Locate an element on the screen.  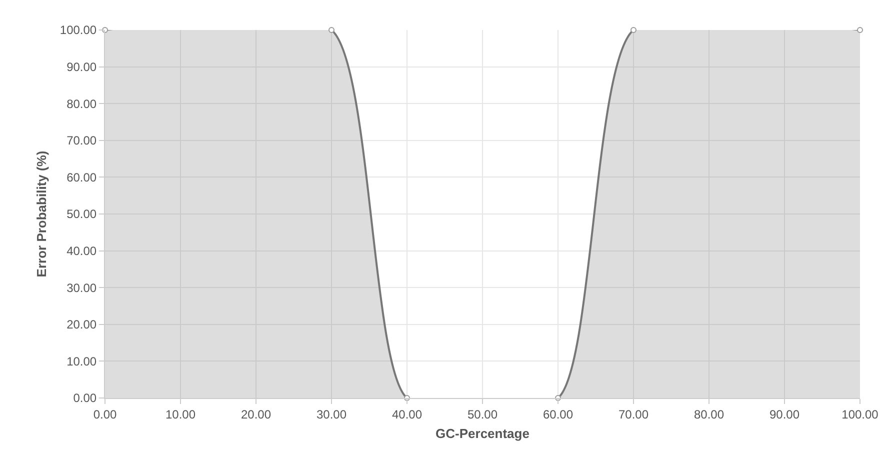
x-tick-label: 100.00 is located at coordinates (860, 414).